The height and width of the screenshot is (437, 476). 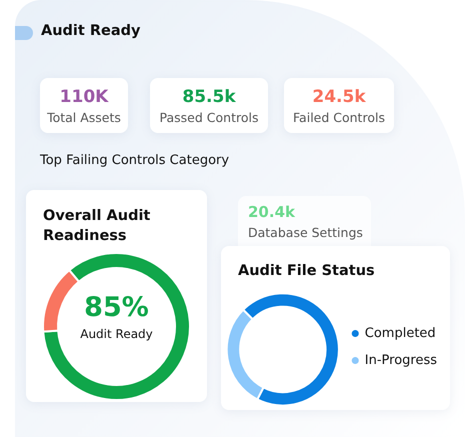 I want to click on text: 20.4k, so click(x=271, y=212).